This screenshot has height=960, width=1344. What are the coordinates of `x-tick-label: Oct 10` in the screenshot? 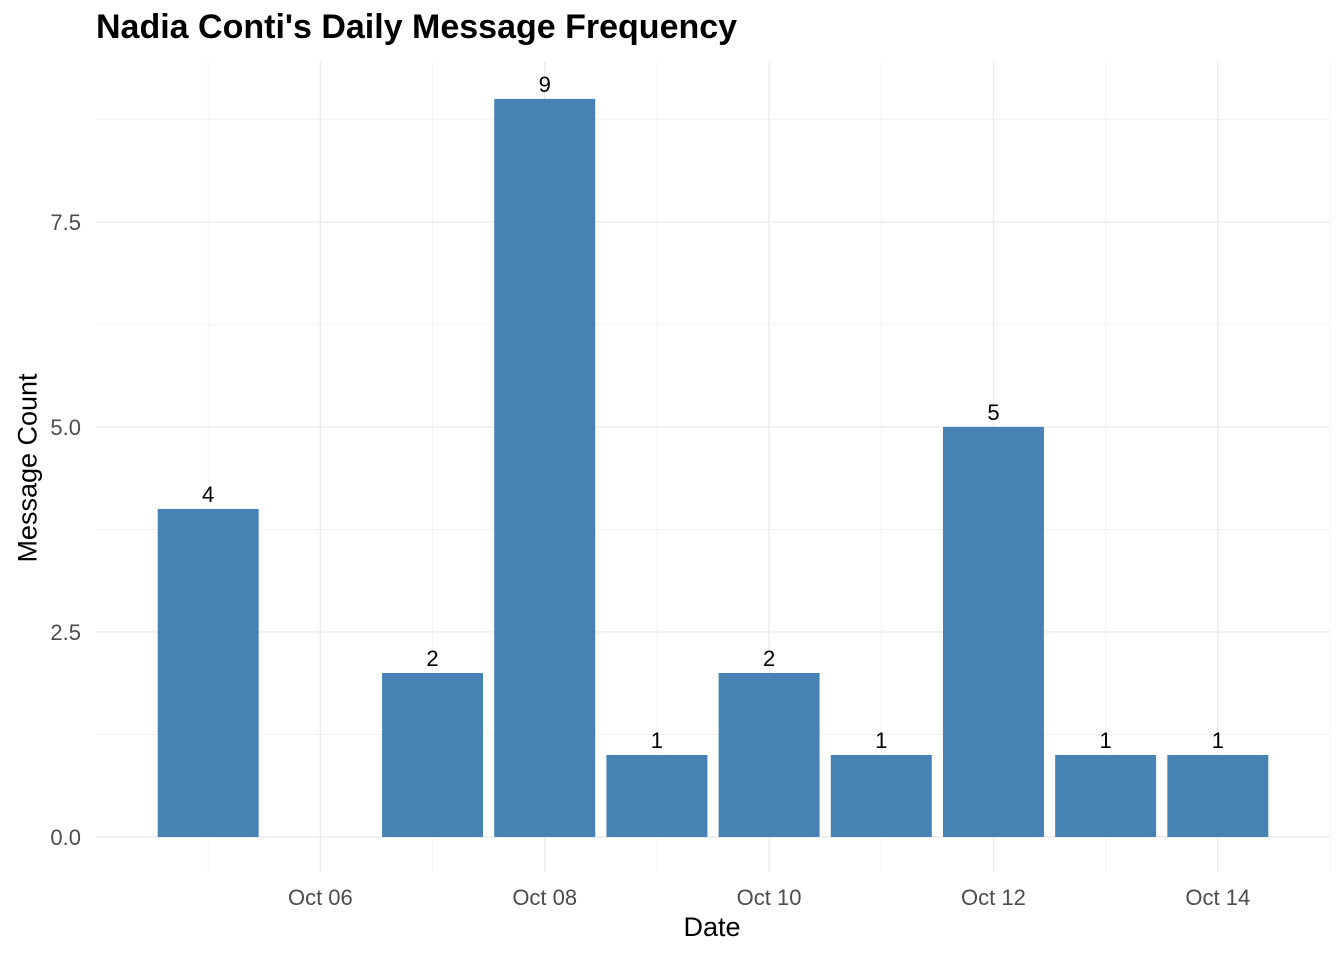 It's located at (769, 897).